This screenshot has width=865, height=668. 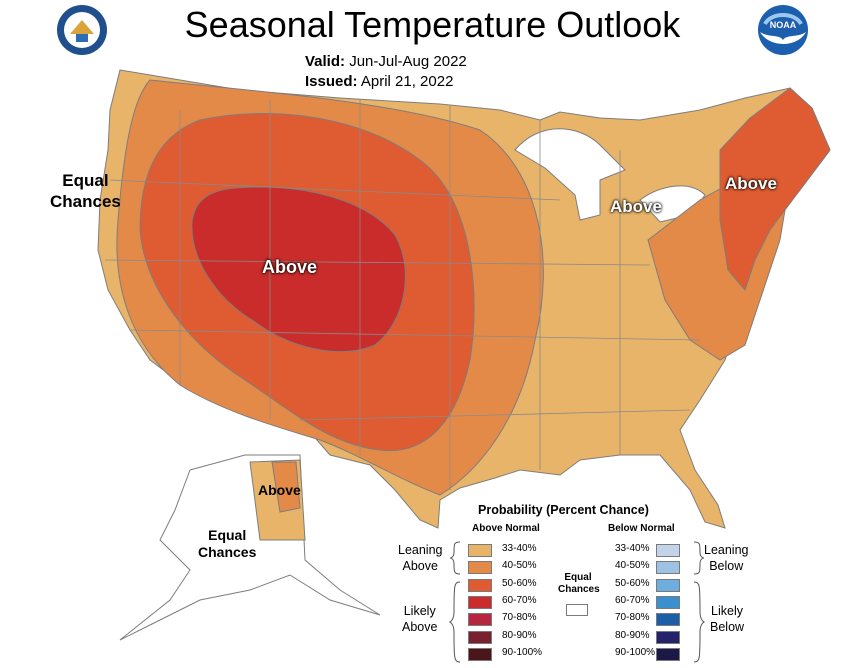 What do you see at coordinates (570, 174) in the screenshot?
I see `great-lakes` at bounding box center [570, 174].